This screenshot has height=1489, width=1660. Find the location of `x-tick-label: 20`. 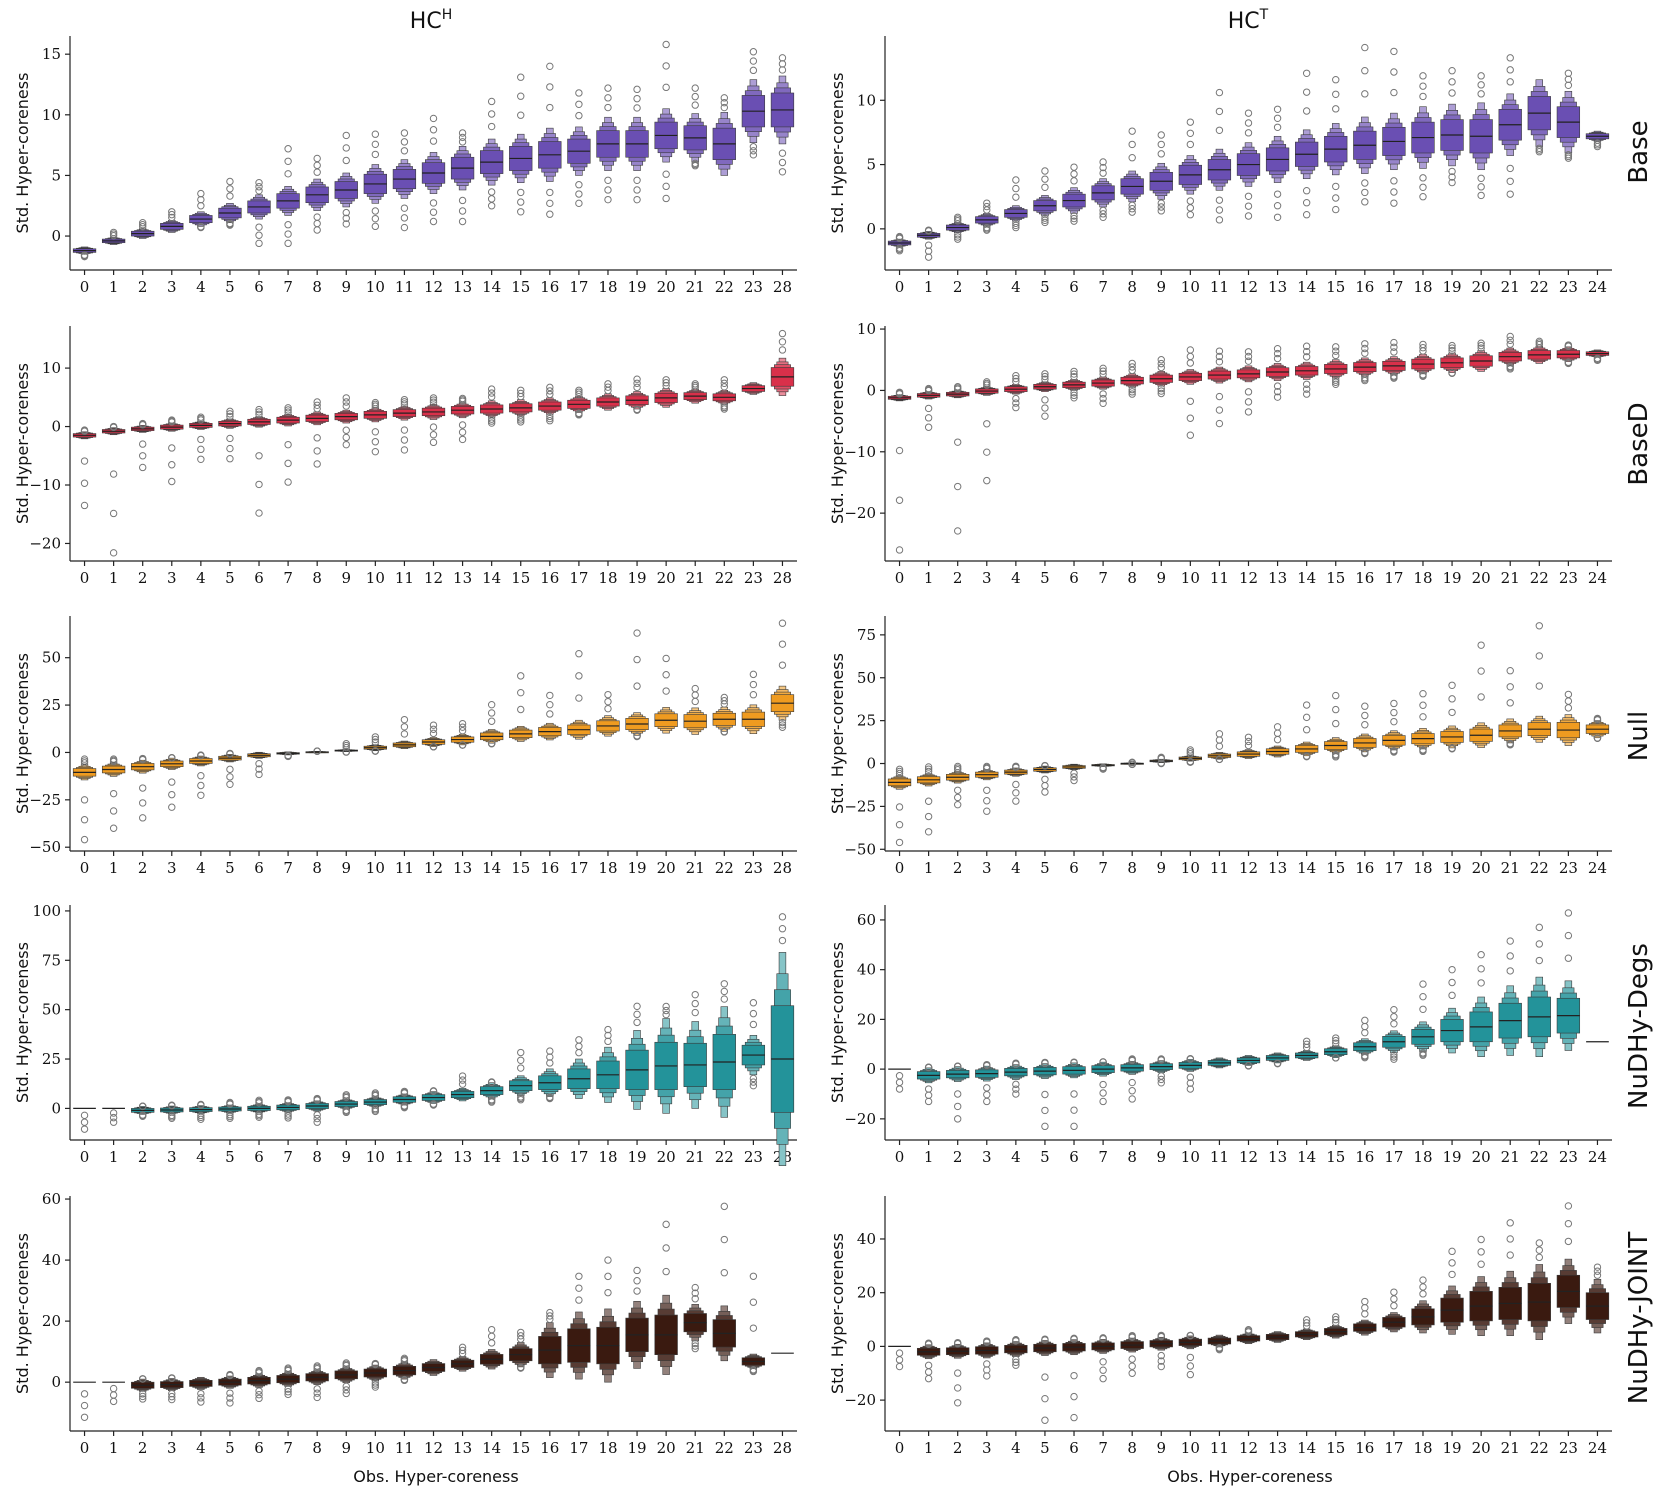

x-tick-label: 20 is located at coordinates (1481, 868).